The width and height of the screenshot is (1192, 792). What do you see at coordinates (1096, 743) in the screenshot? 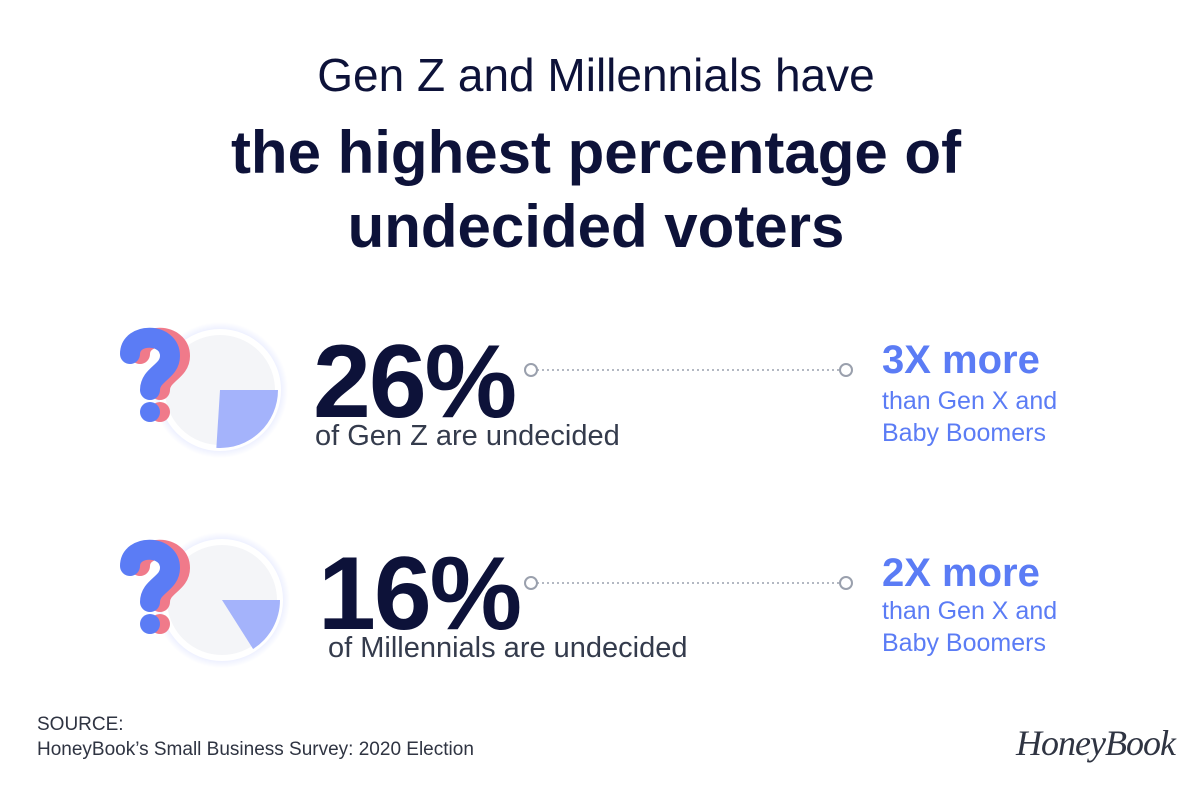
I see `logo: HoneyBook` at bounding box center [1096, 743].